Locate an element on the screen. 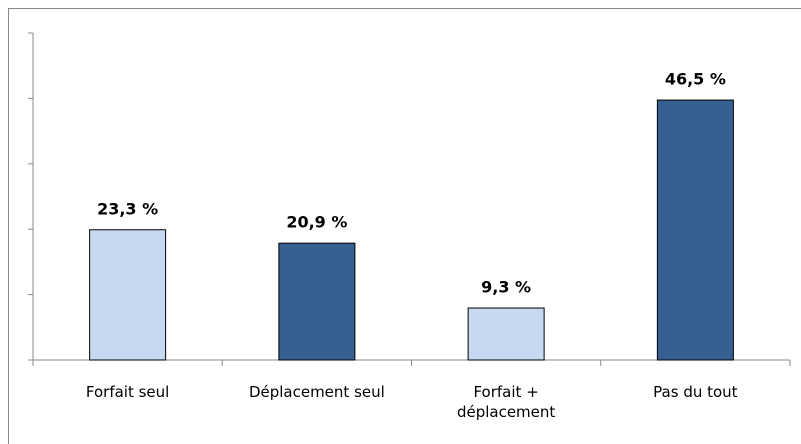 This screenshot has width=801, height=444. value-label: 9,3 % is located at coordinates (506, 287).